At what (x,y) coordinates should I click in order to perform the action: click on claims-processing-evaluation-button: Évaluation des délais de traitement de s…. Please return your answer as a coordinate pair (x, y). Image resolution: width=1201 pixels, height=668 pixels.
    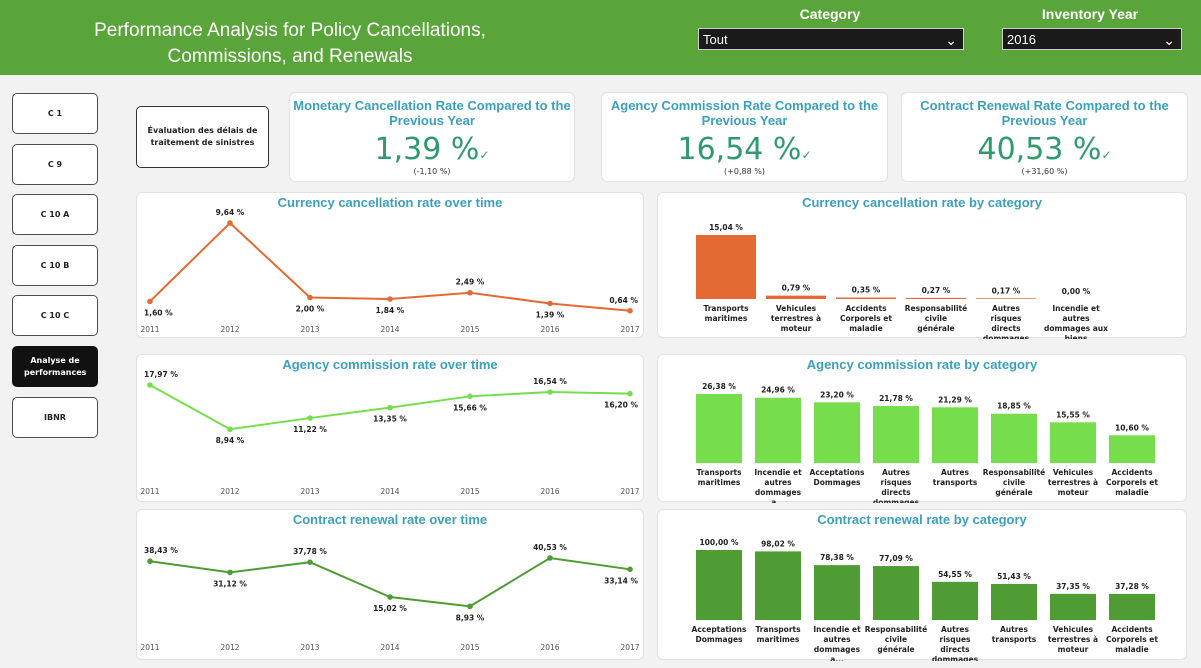
    Looking at the image, I should click on (202, 137).